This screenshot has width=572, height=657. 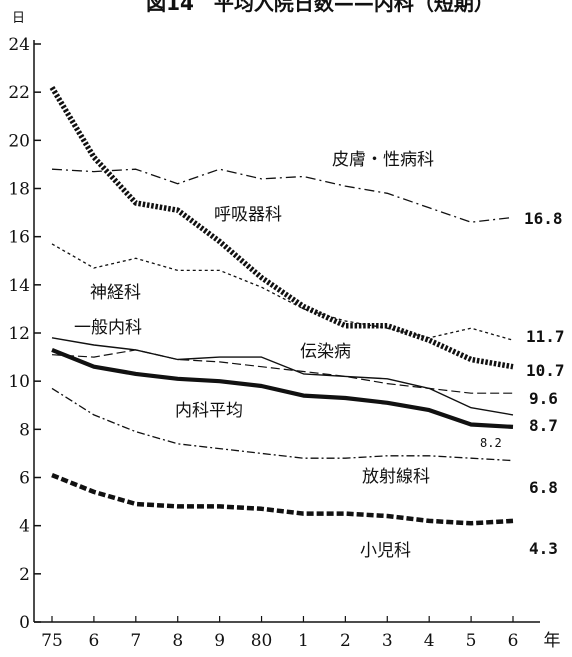 What do you see at coordinates (19, 334) in the screenshot?
I see `y-tick-label: 12` at bounding box center [19, 334].